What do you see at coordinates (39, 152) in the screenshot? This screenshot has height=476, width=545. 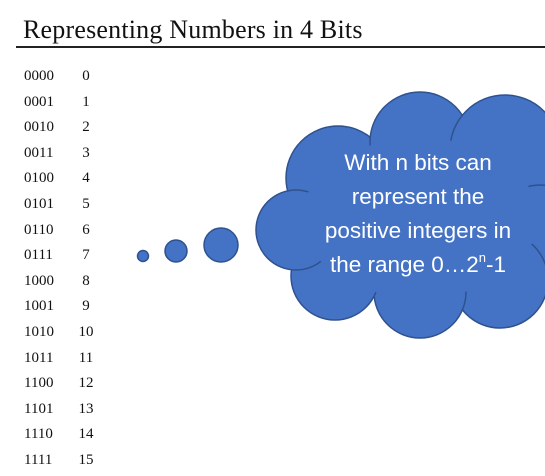 I see `binary-value: 0011` at bounding box center [39, 152].